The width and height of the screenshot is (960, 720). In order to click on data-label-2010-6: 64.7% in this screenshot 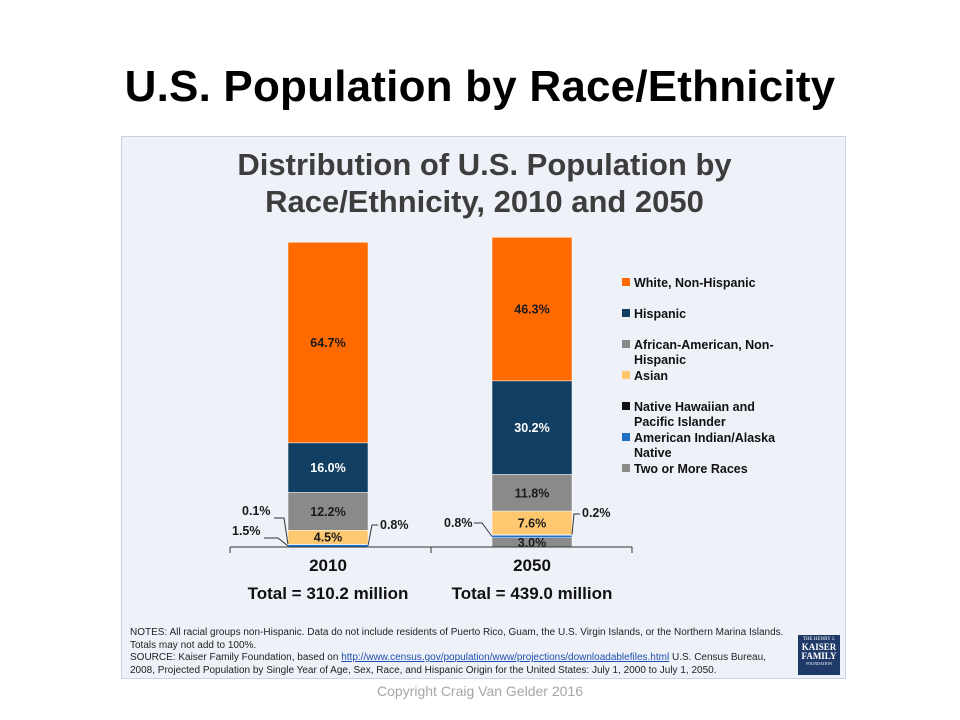, I will do `click(327, 343)`.